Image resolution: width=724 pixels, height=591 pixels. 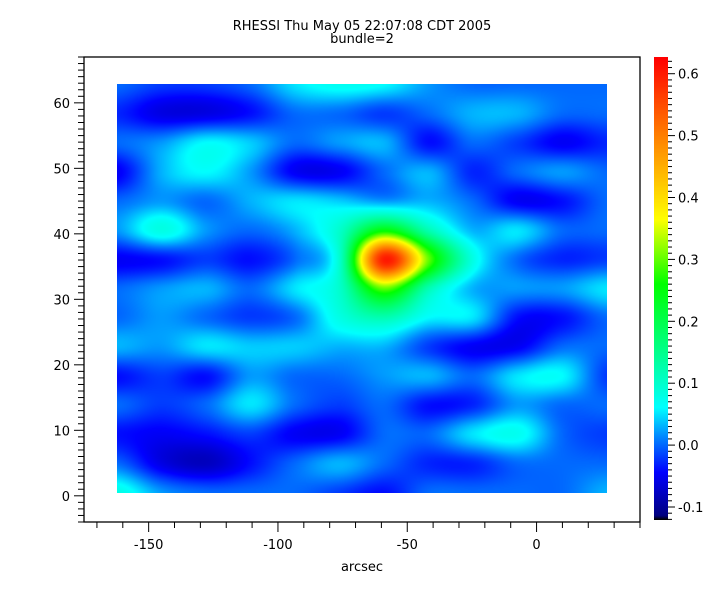 What do you see at coordinates (149, 545) in the screenshot?
I see `x-tick-label: -150` at bounding box center [149, 545].